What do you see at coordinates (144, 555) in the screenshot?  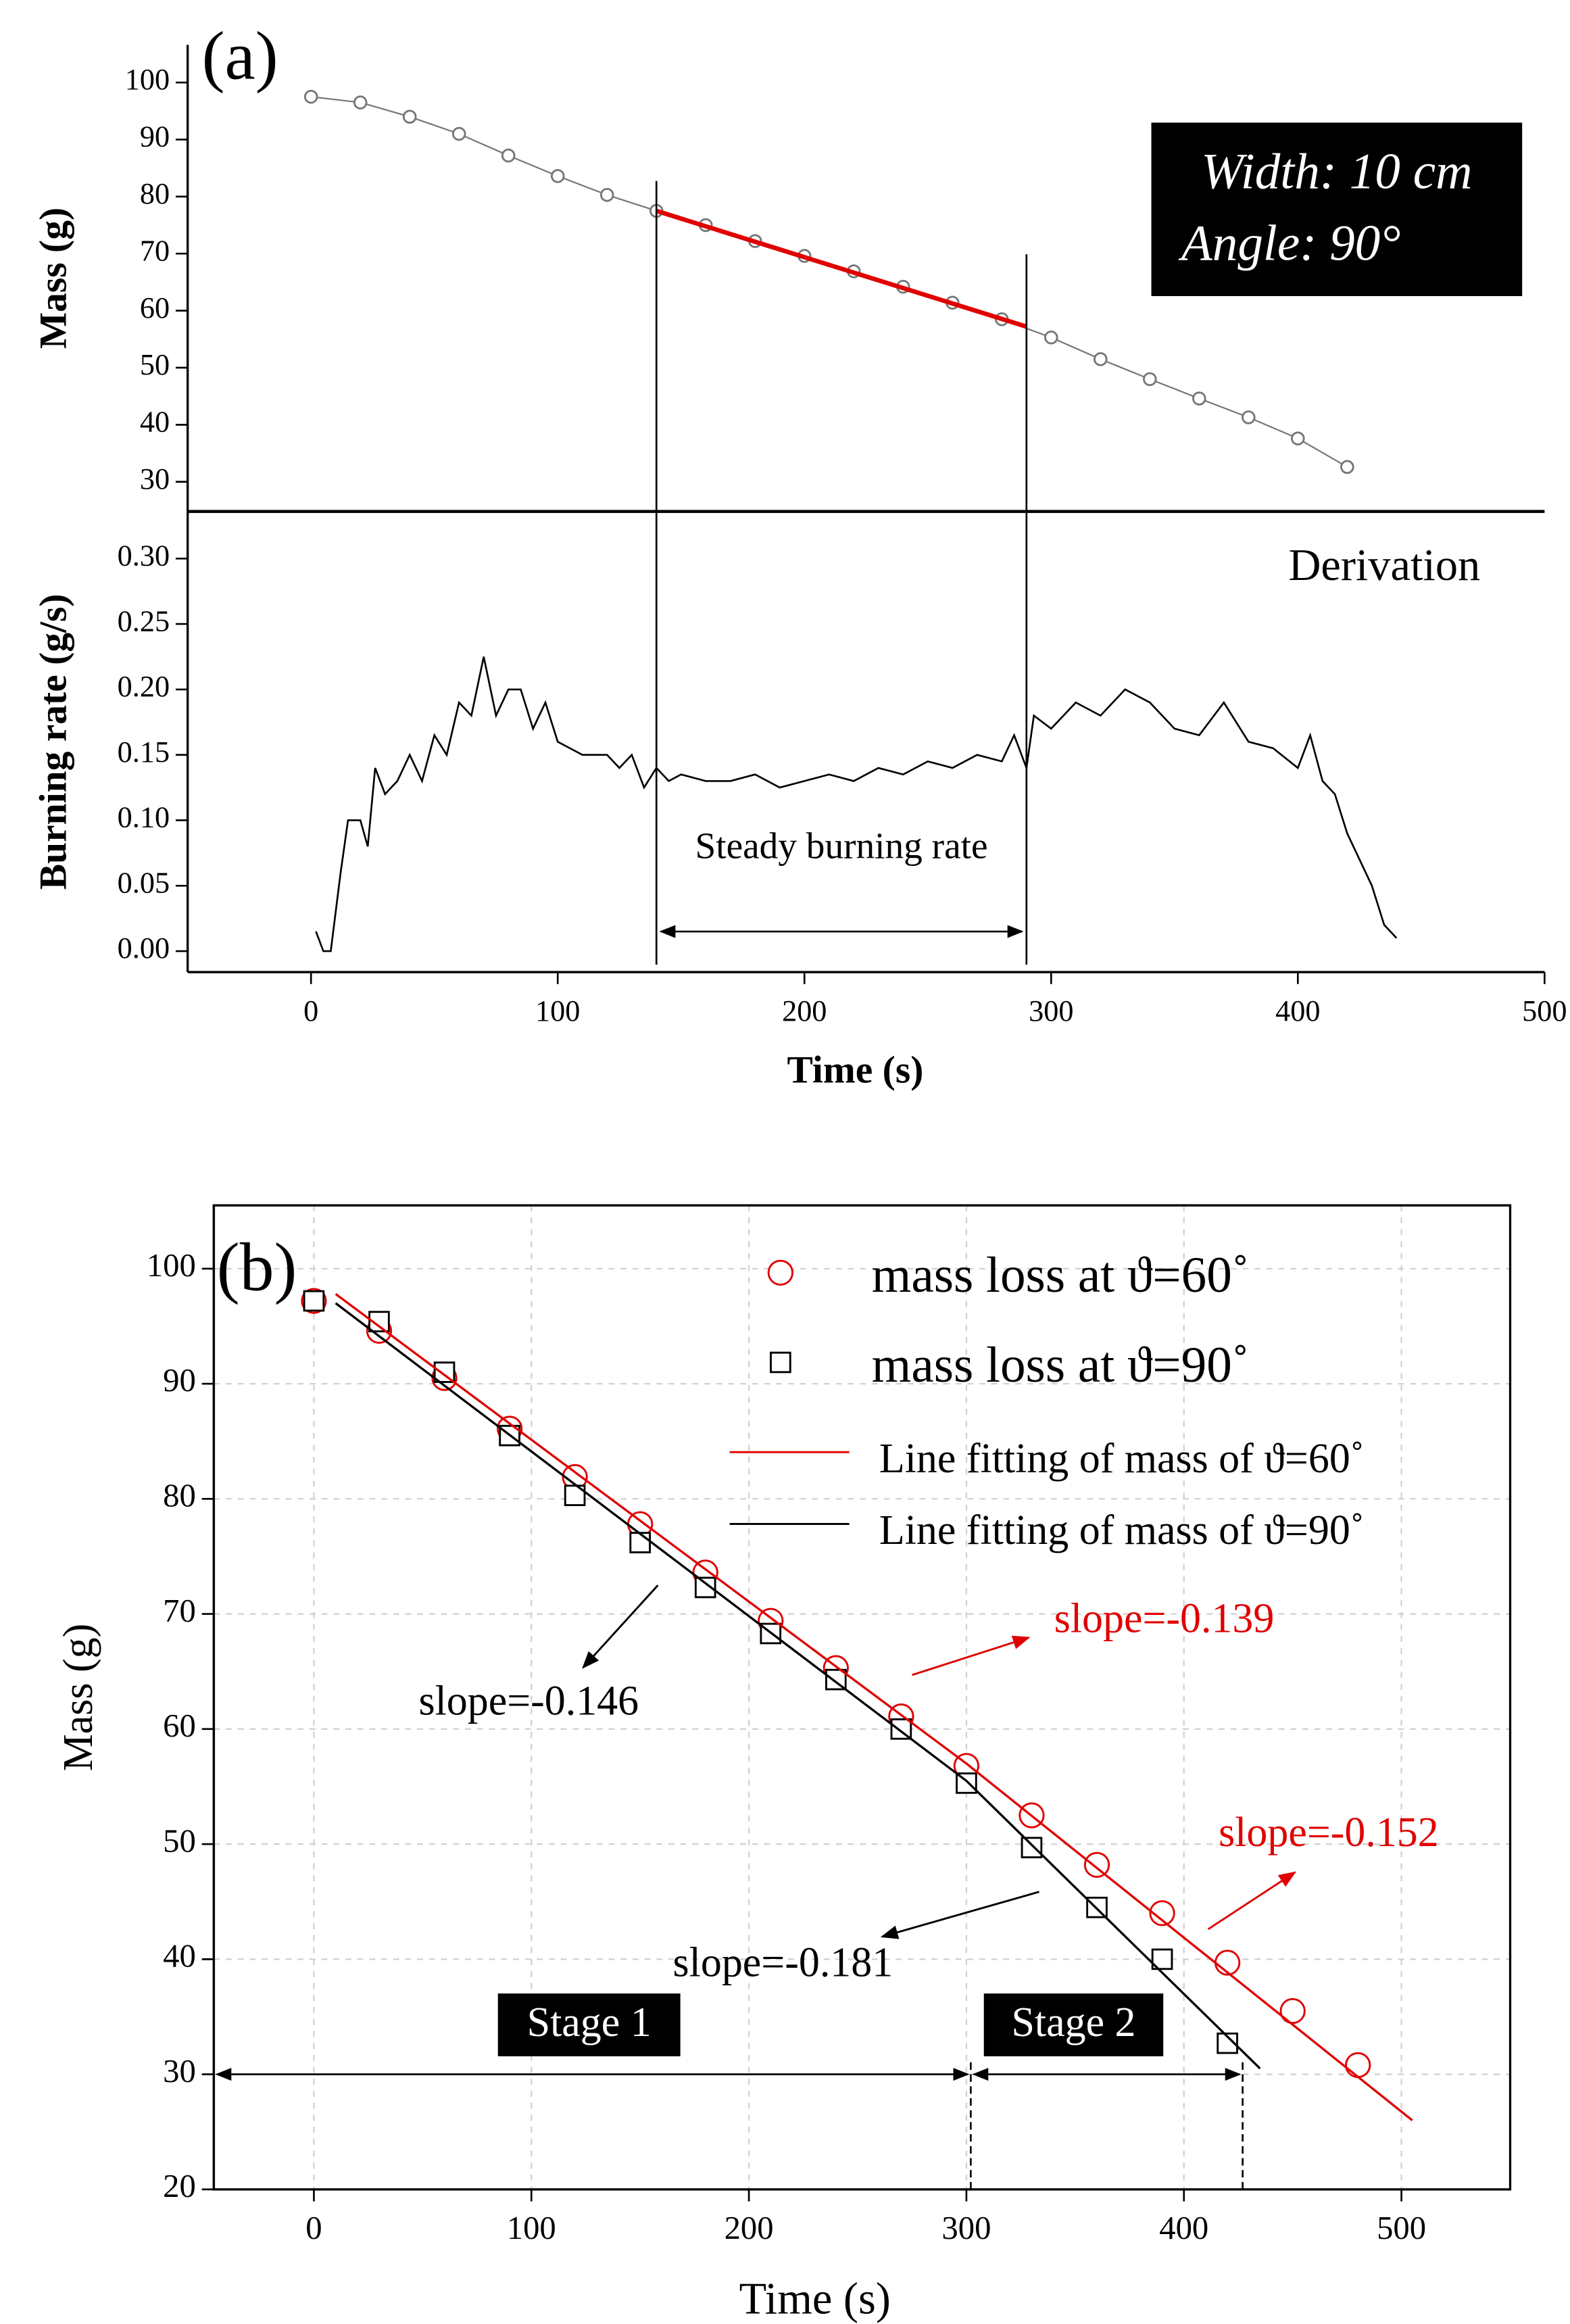 I see `y-tick-label: 0.30` at bounding box center [144, 555].